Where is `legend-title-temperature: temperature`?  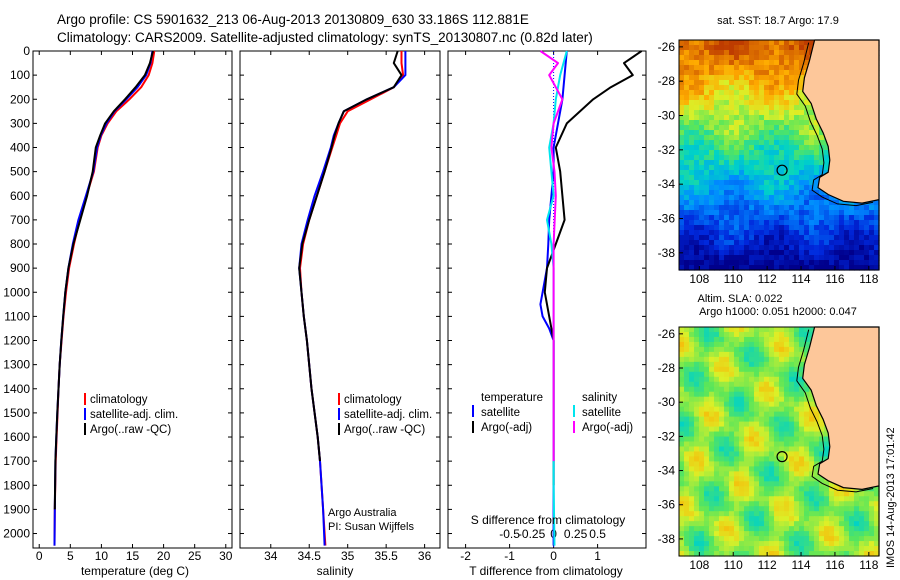
legend-title-temperature: temperature is located at coordinates (512, 398).